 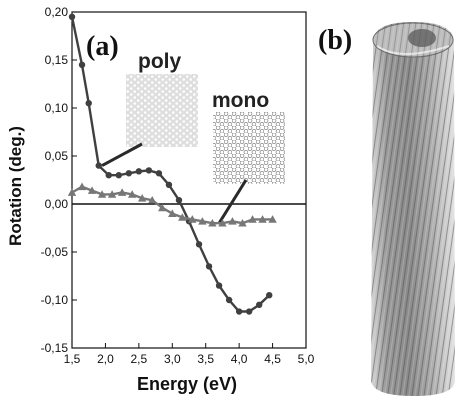 What do you see at coordinates (139, 359) in the screenshot?
I see `x-tick-label: 2,5` at bounding box center [139, 359].